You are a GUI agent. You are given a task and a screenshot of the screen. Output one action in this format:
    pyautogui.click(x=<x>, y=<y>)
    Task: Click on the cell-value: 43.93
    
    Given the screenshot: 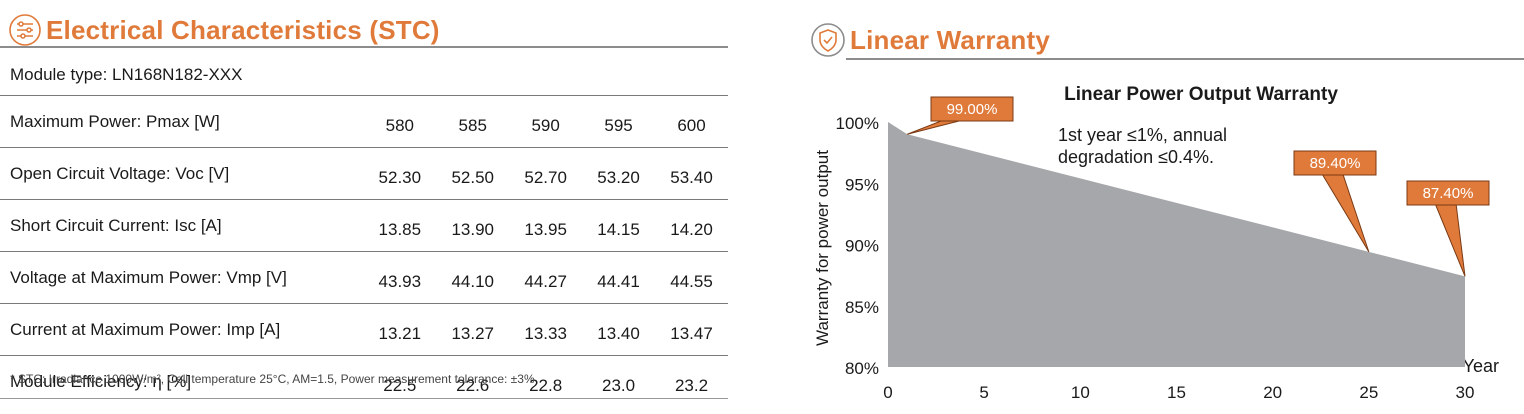 What is the action you would take?
    pyautogui.click(x=400, y=277)
    